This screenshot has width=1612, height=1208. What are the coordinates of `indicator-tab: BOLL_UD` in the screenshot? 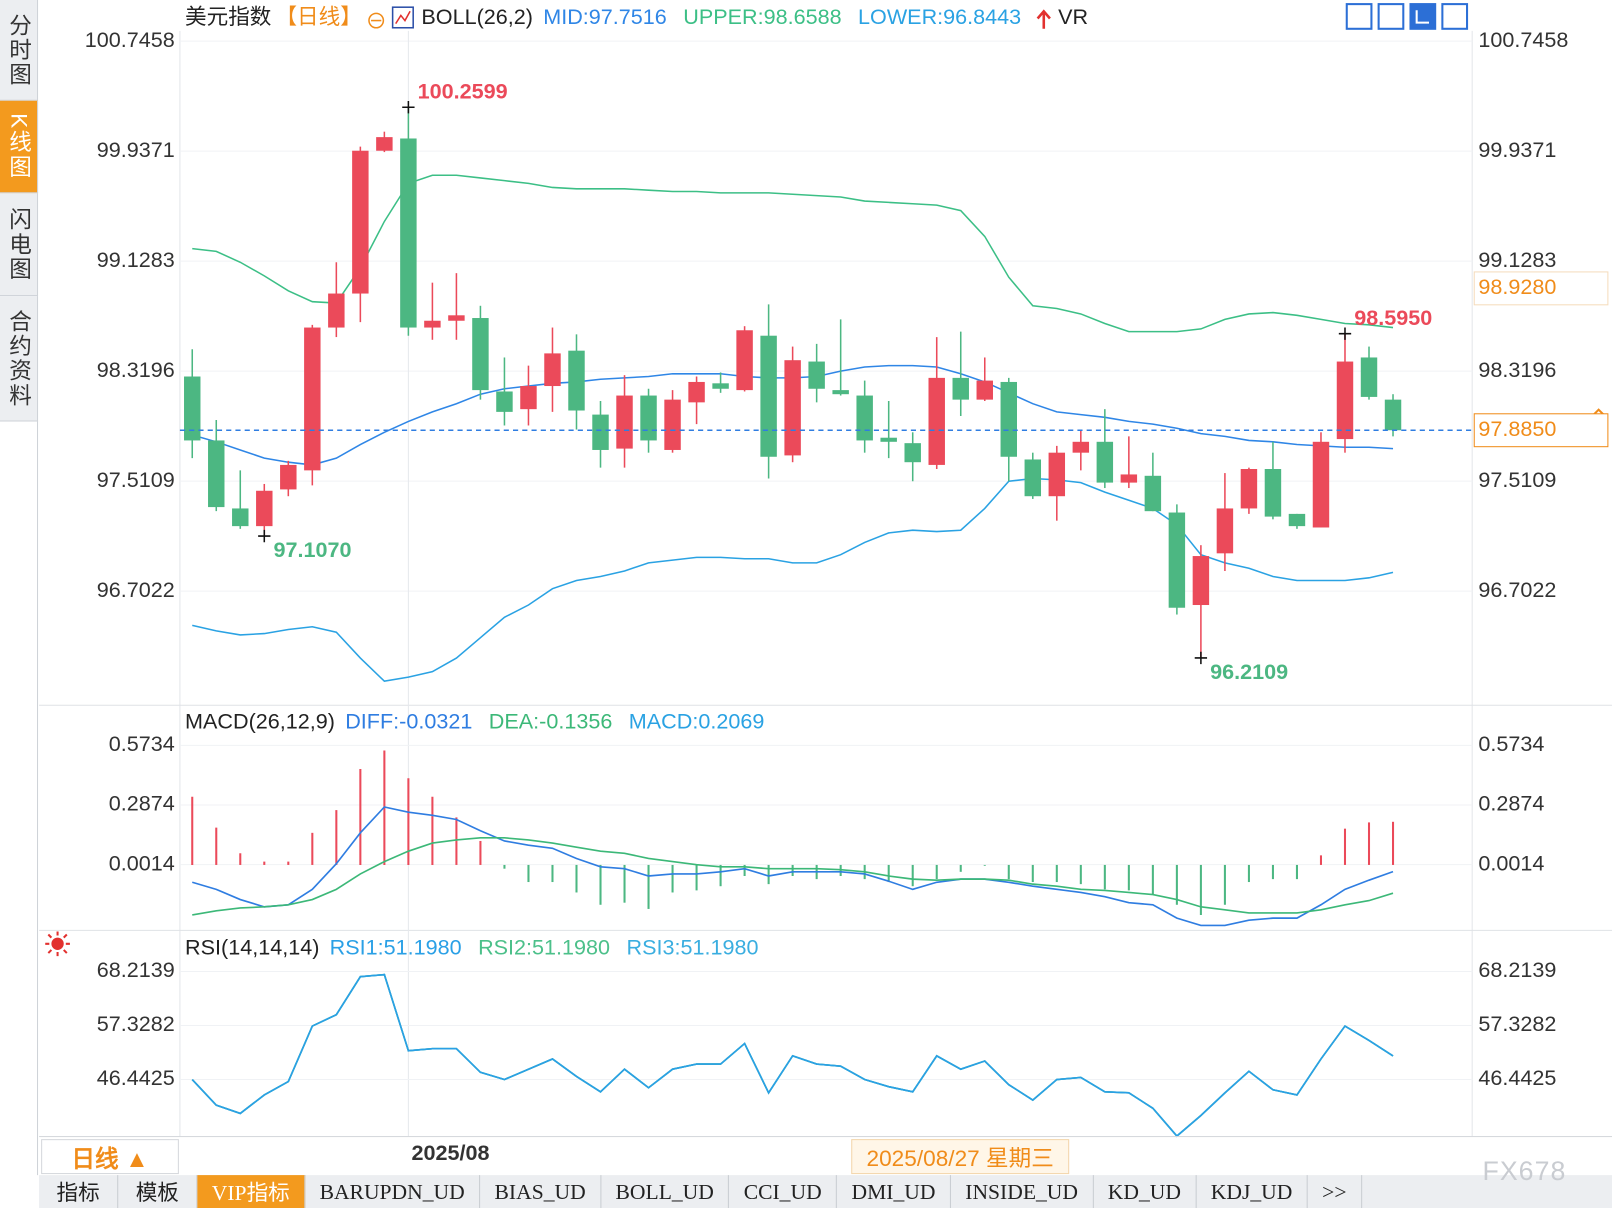 It's located at (665, 1191).